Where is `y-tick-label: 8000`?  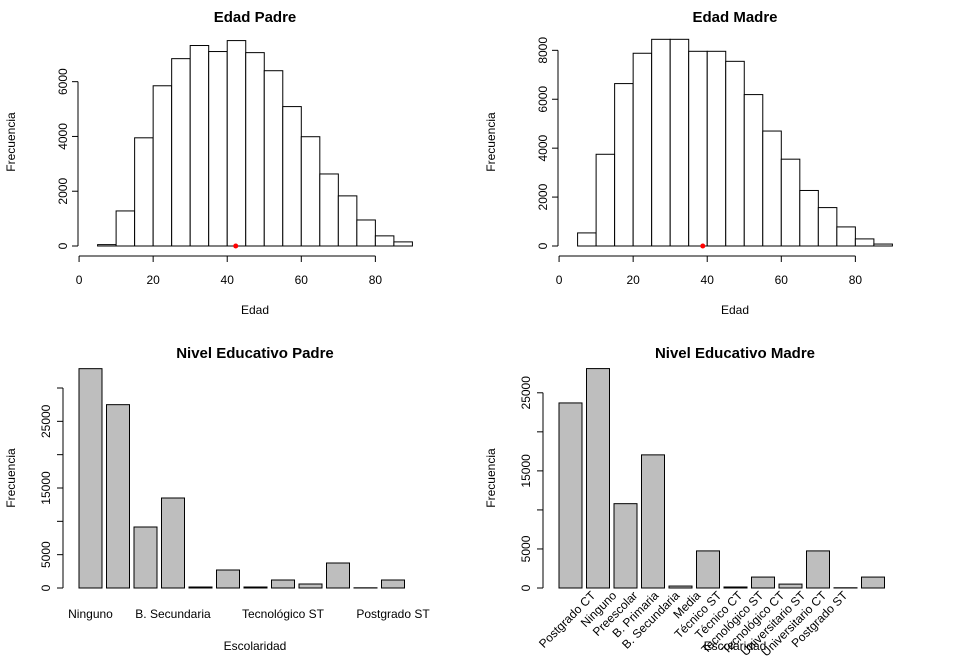 y-tick-label: 8000 is located at coordinates (543, 50).